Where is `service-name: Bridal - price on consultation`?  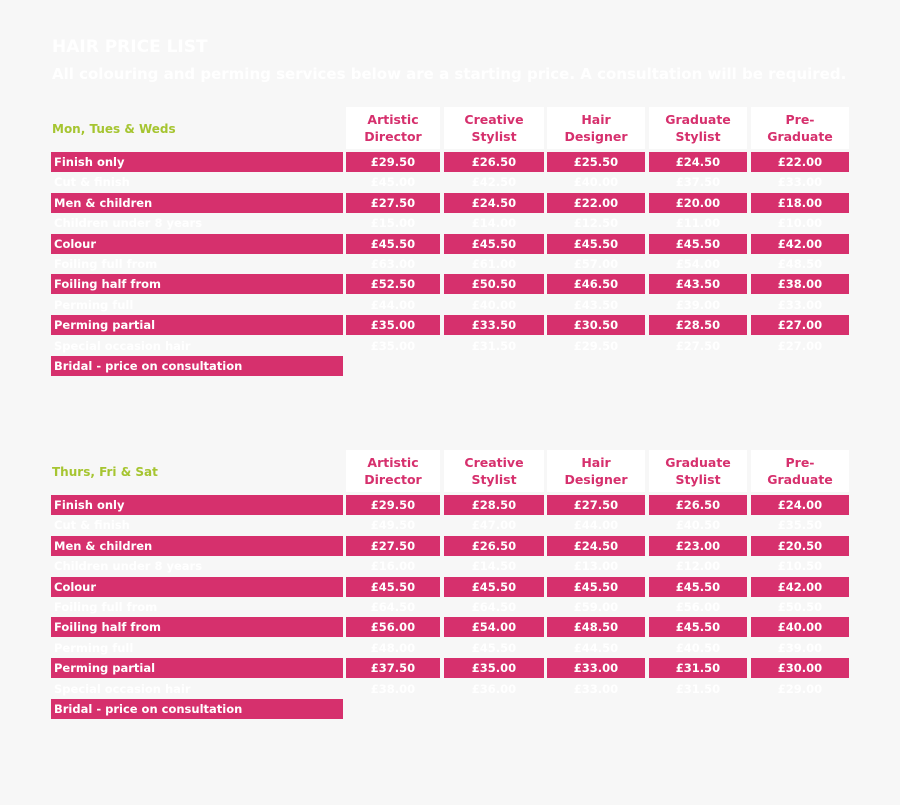 service-name: Bridal - price on consultation is located at coordinates (197, 709).